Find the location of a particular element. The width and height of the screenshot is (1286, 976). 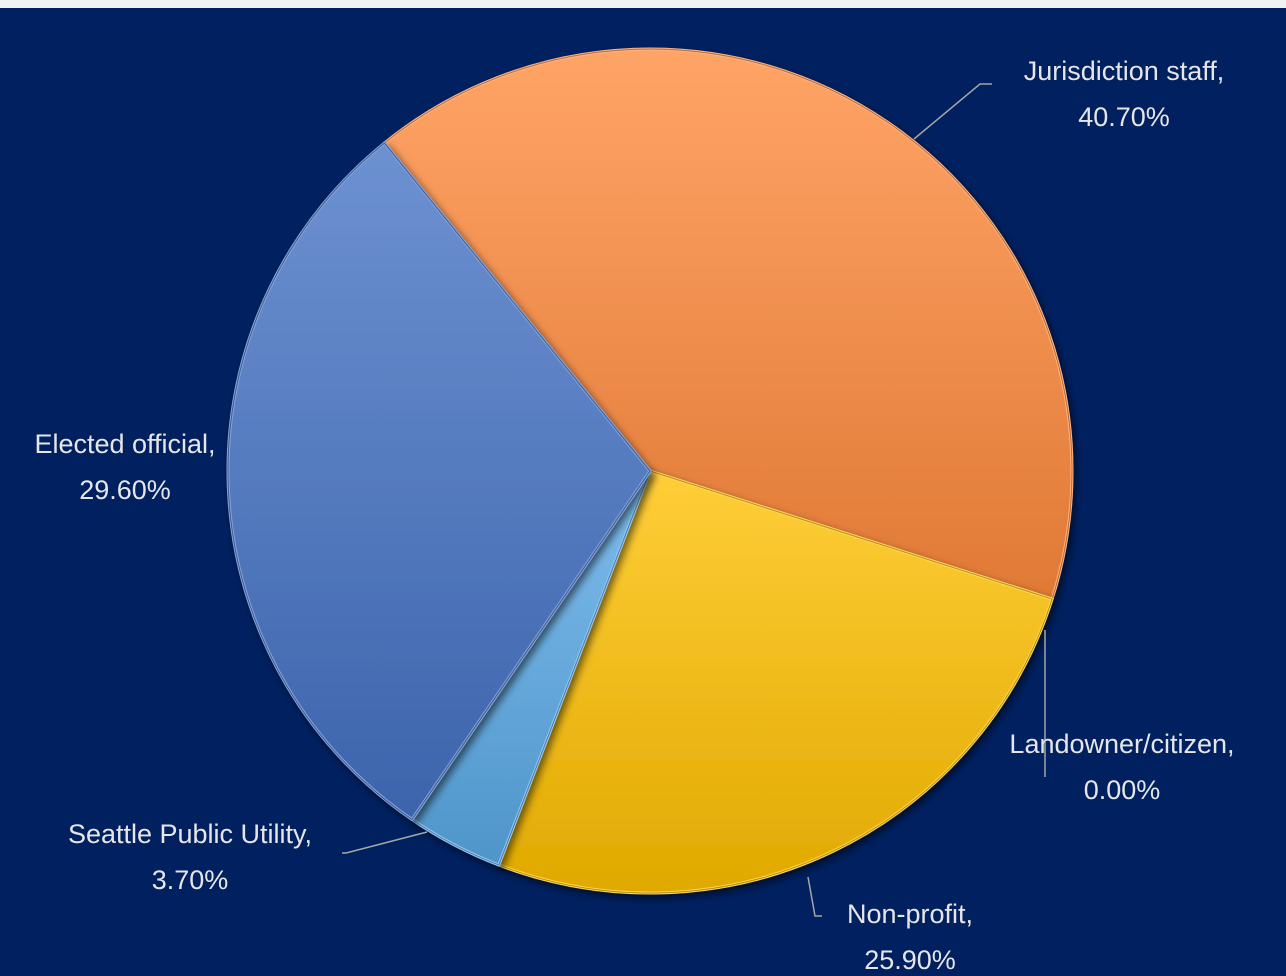

data-label-value-elected-official: 29.60% is located at coordinates (125, 490).